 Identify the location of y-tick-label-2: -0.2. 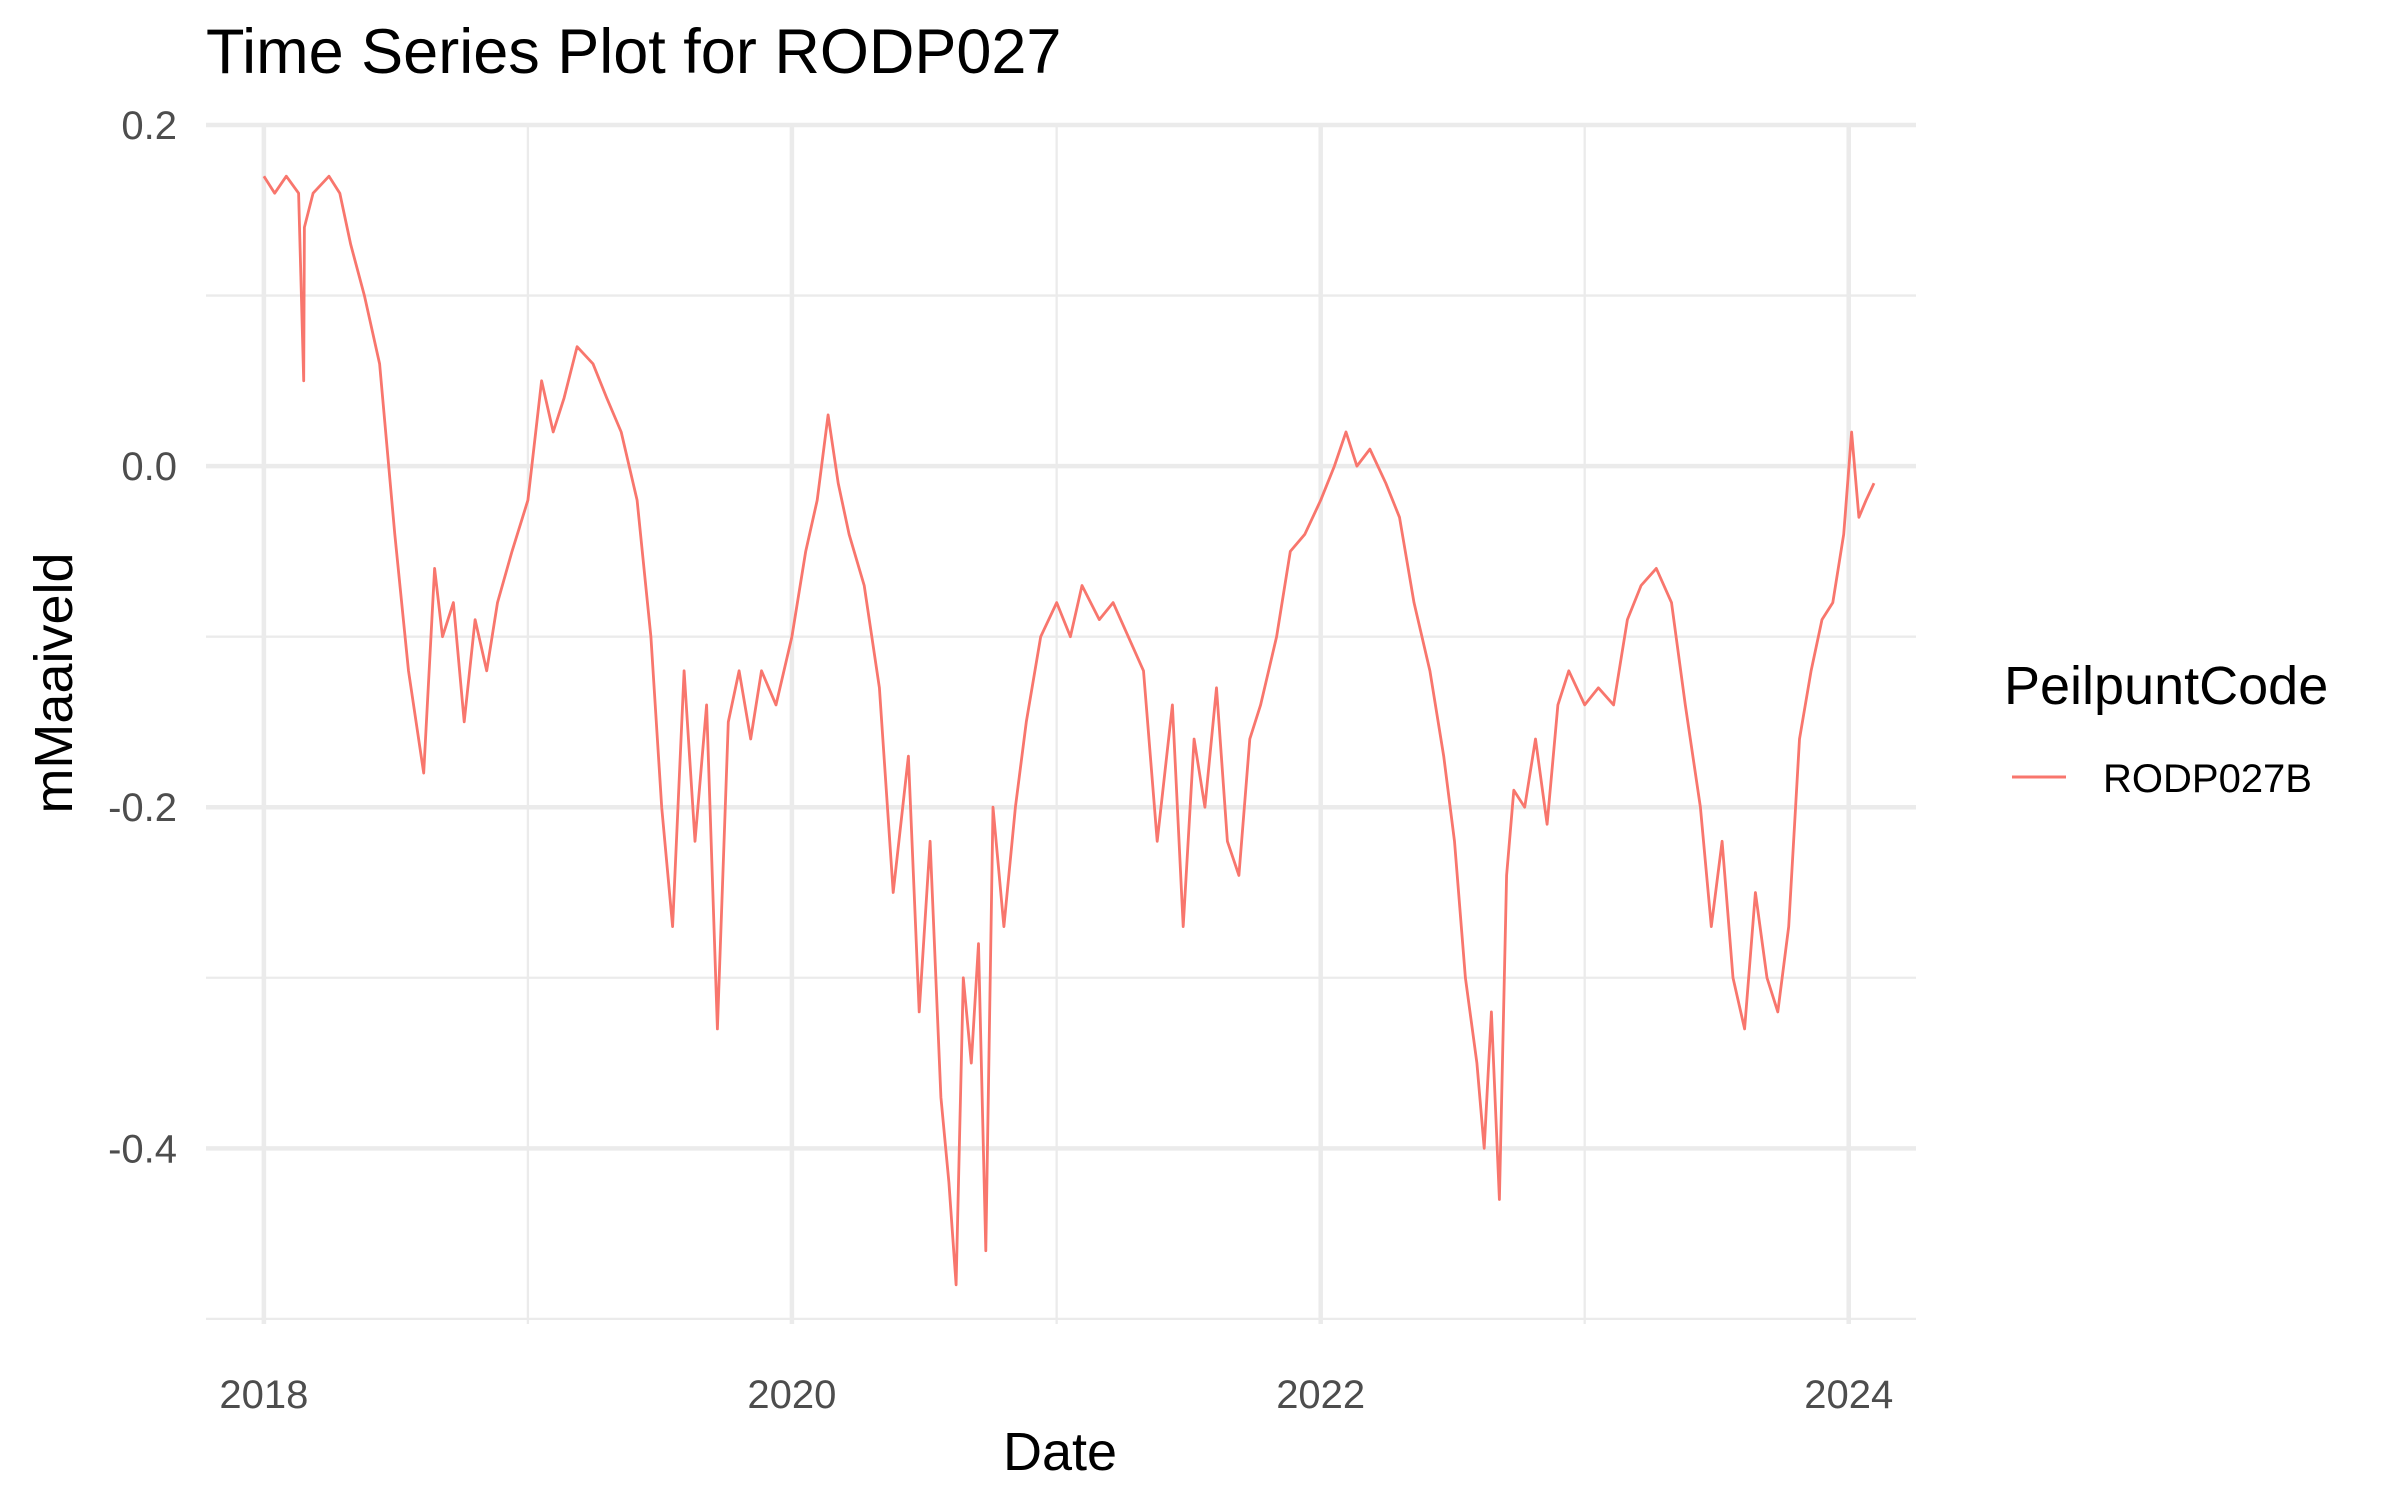
(142, 808).